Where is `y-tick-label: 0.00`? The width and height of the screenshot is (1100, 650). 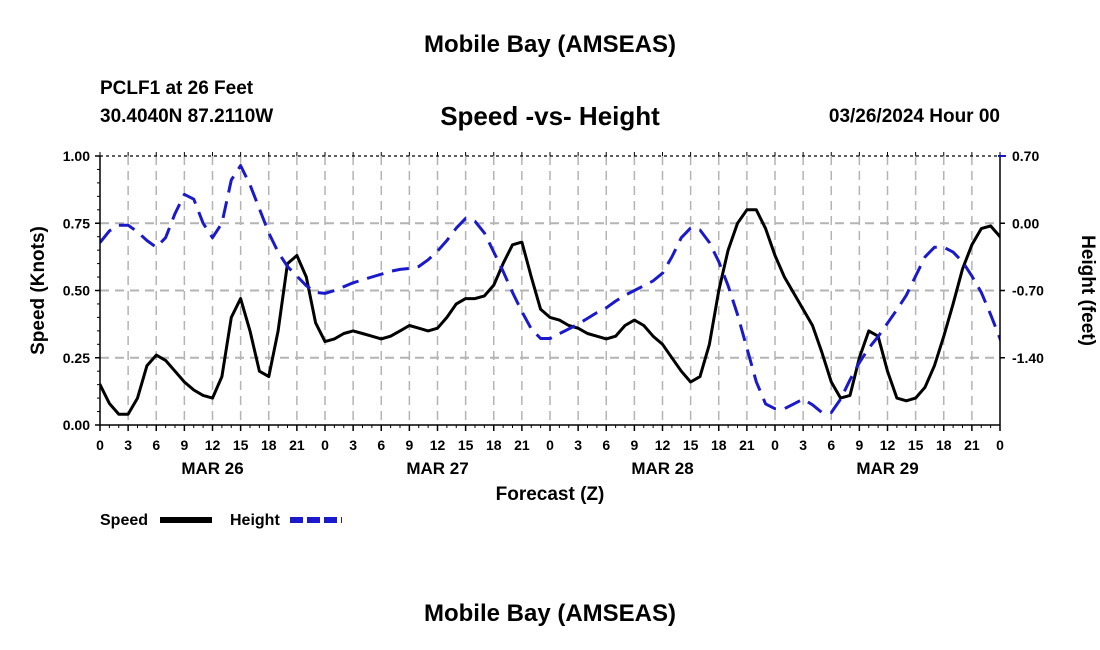
y-tick-label: 0.00 is located at coordinates (76, 425).